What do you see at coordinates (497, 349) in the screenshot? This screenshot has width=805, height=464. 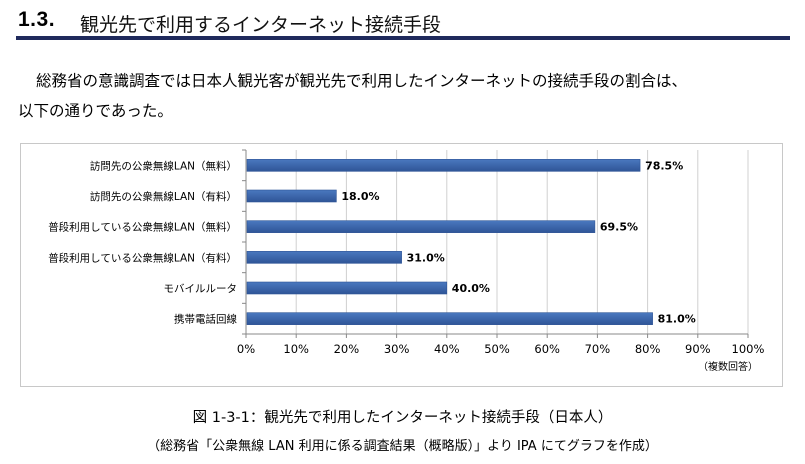 I see `x-tick-label: 50%` at bounding box center [497, 349].